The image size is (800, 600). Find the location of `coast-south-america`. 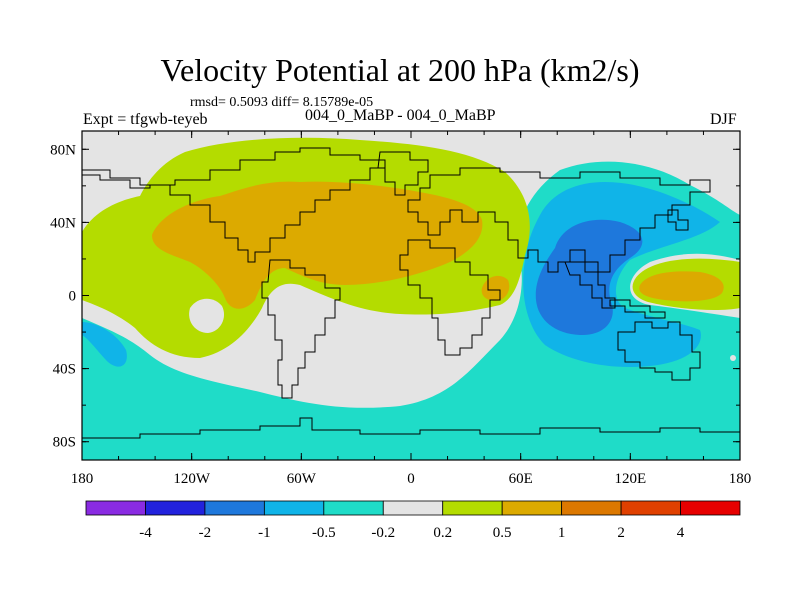

coast-south-america is located at coordinates (301, 329).